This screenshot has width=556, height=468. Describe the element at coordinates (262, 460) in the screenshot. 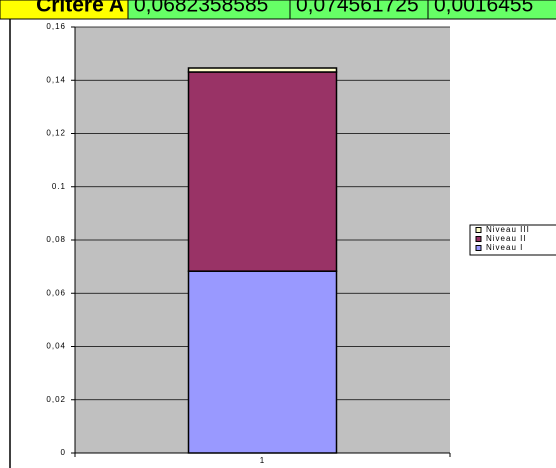

I see `x-tick-label: 1` at that location.